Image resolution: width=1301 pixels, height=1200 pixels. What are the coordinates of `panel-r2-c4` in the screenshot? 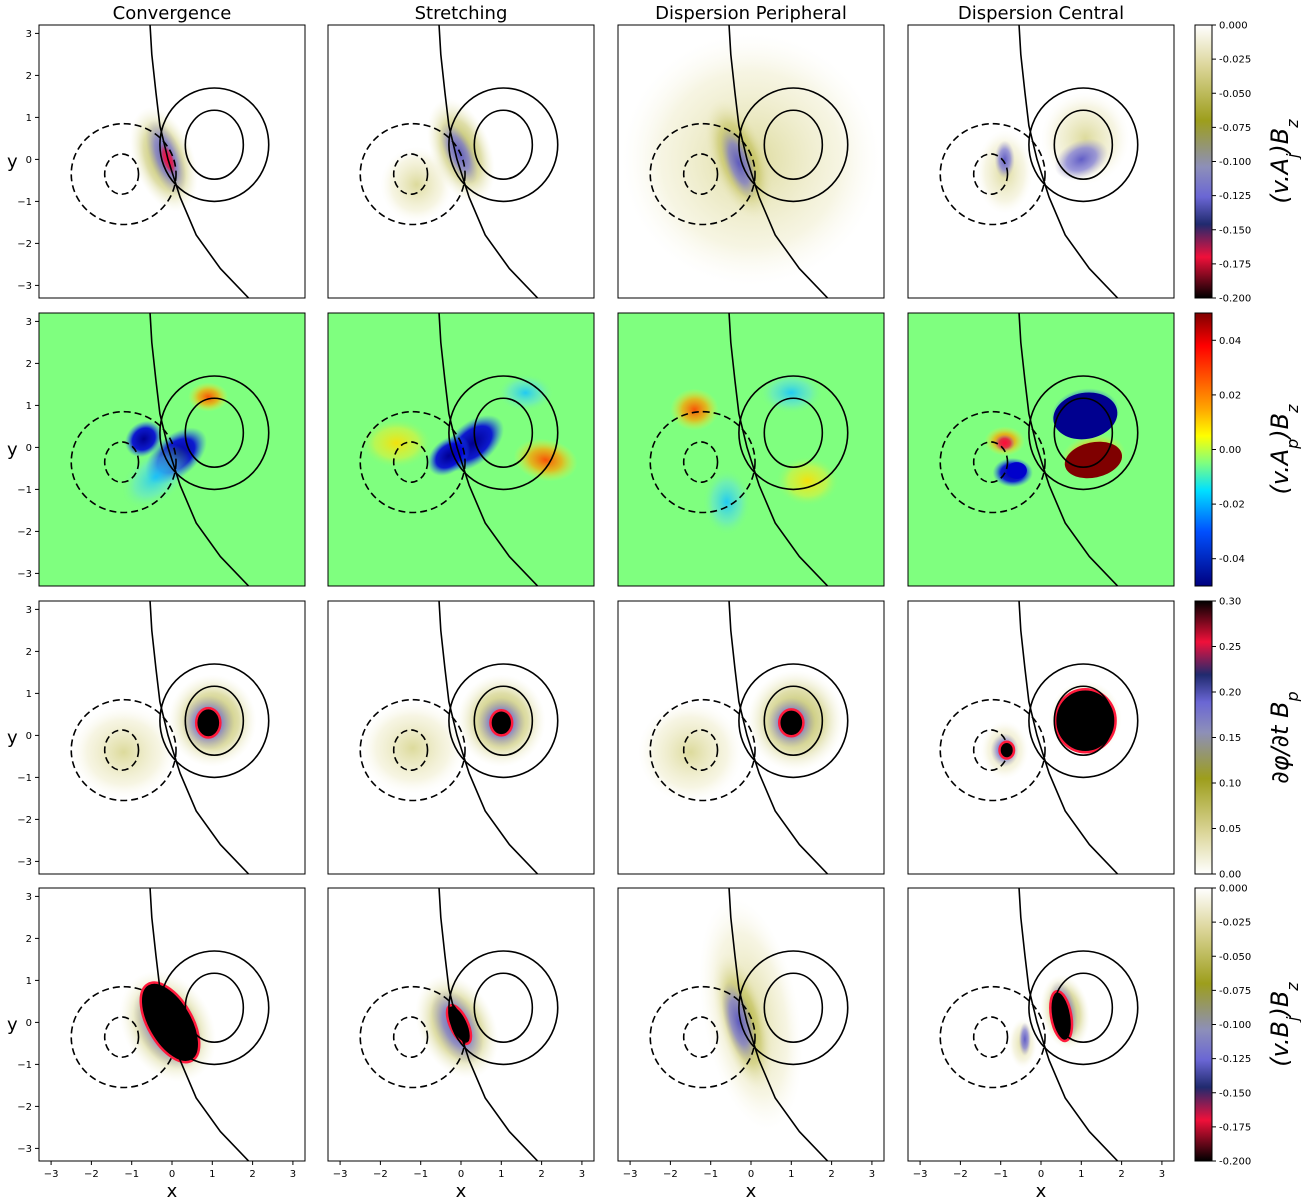 It's located at (1041, 449).